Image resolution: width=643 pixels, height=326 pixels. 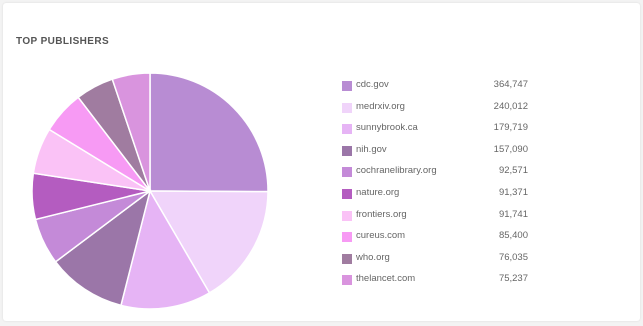 I want to click on legend-label: who.org, so click(x=373, y=257).